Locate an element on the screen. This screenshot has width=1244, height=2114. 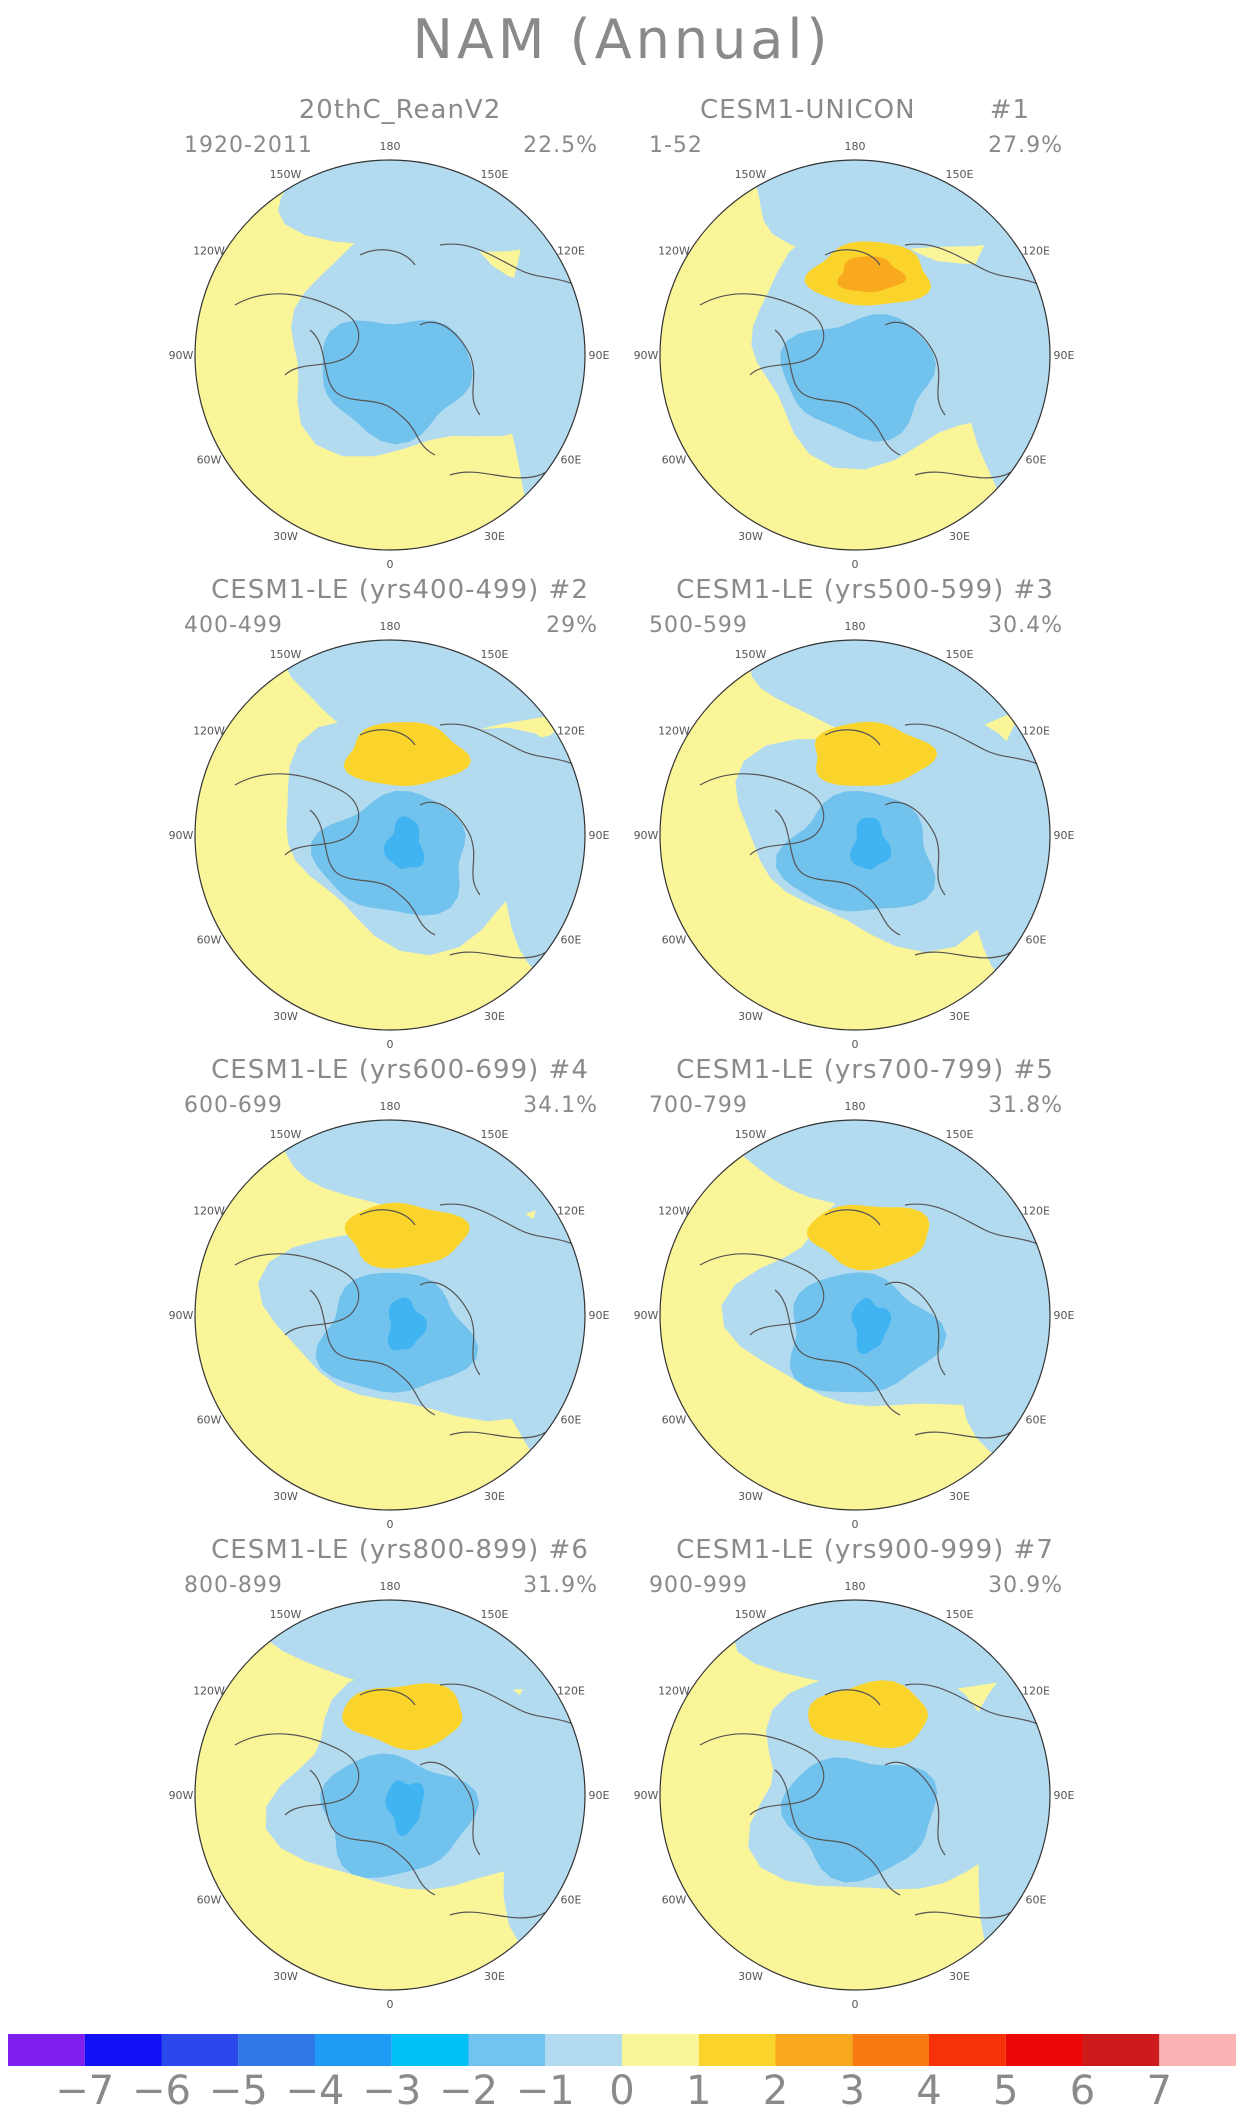
colorbar-tick-label: 3 is located at coordinates (852, 2091).